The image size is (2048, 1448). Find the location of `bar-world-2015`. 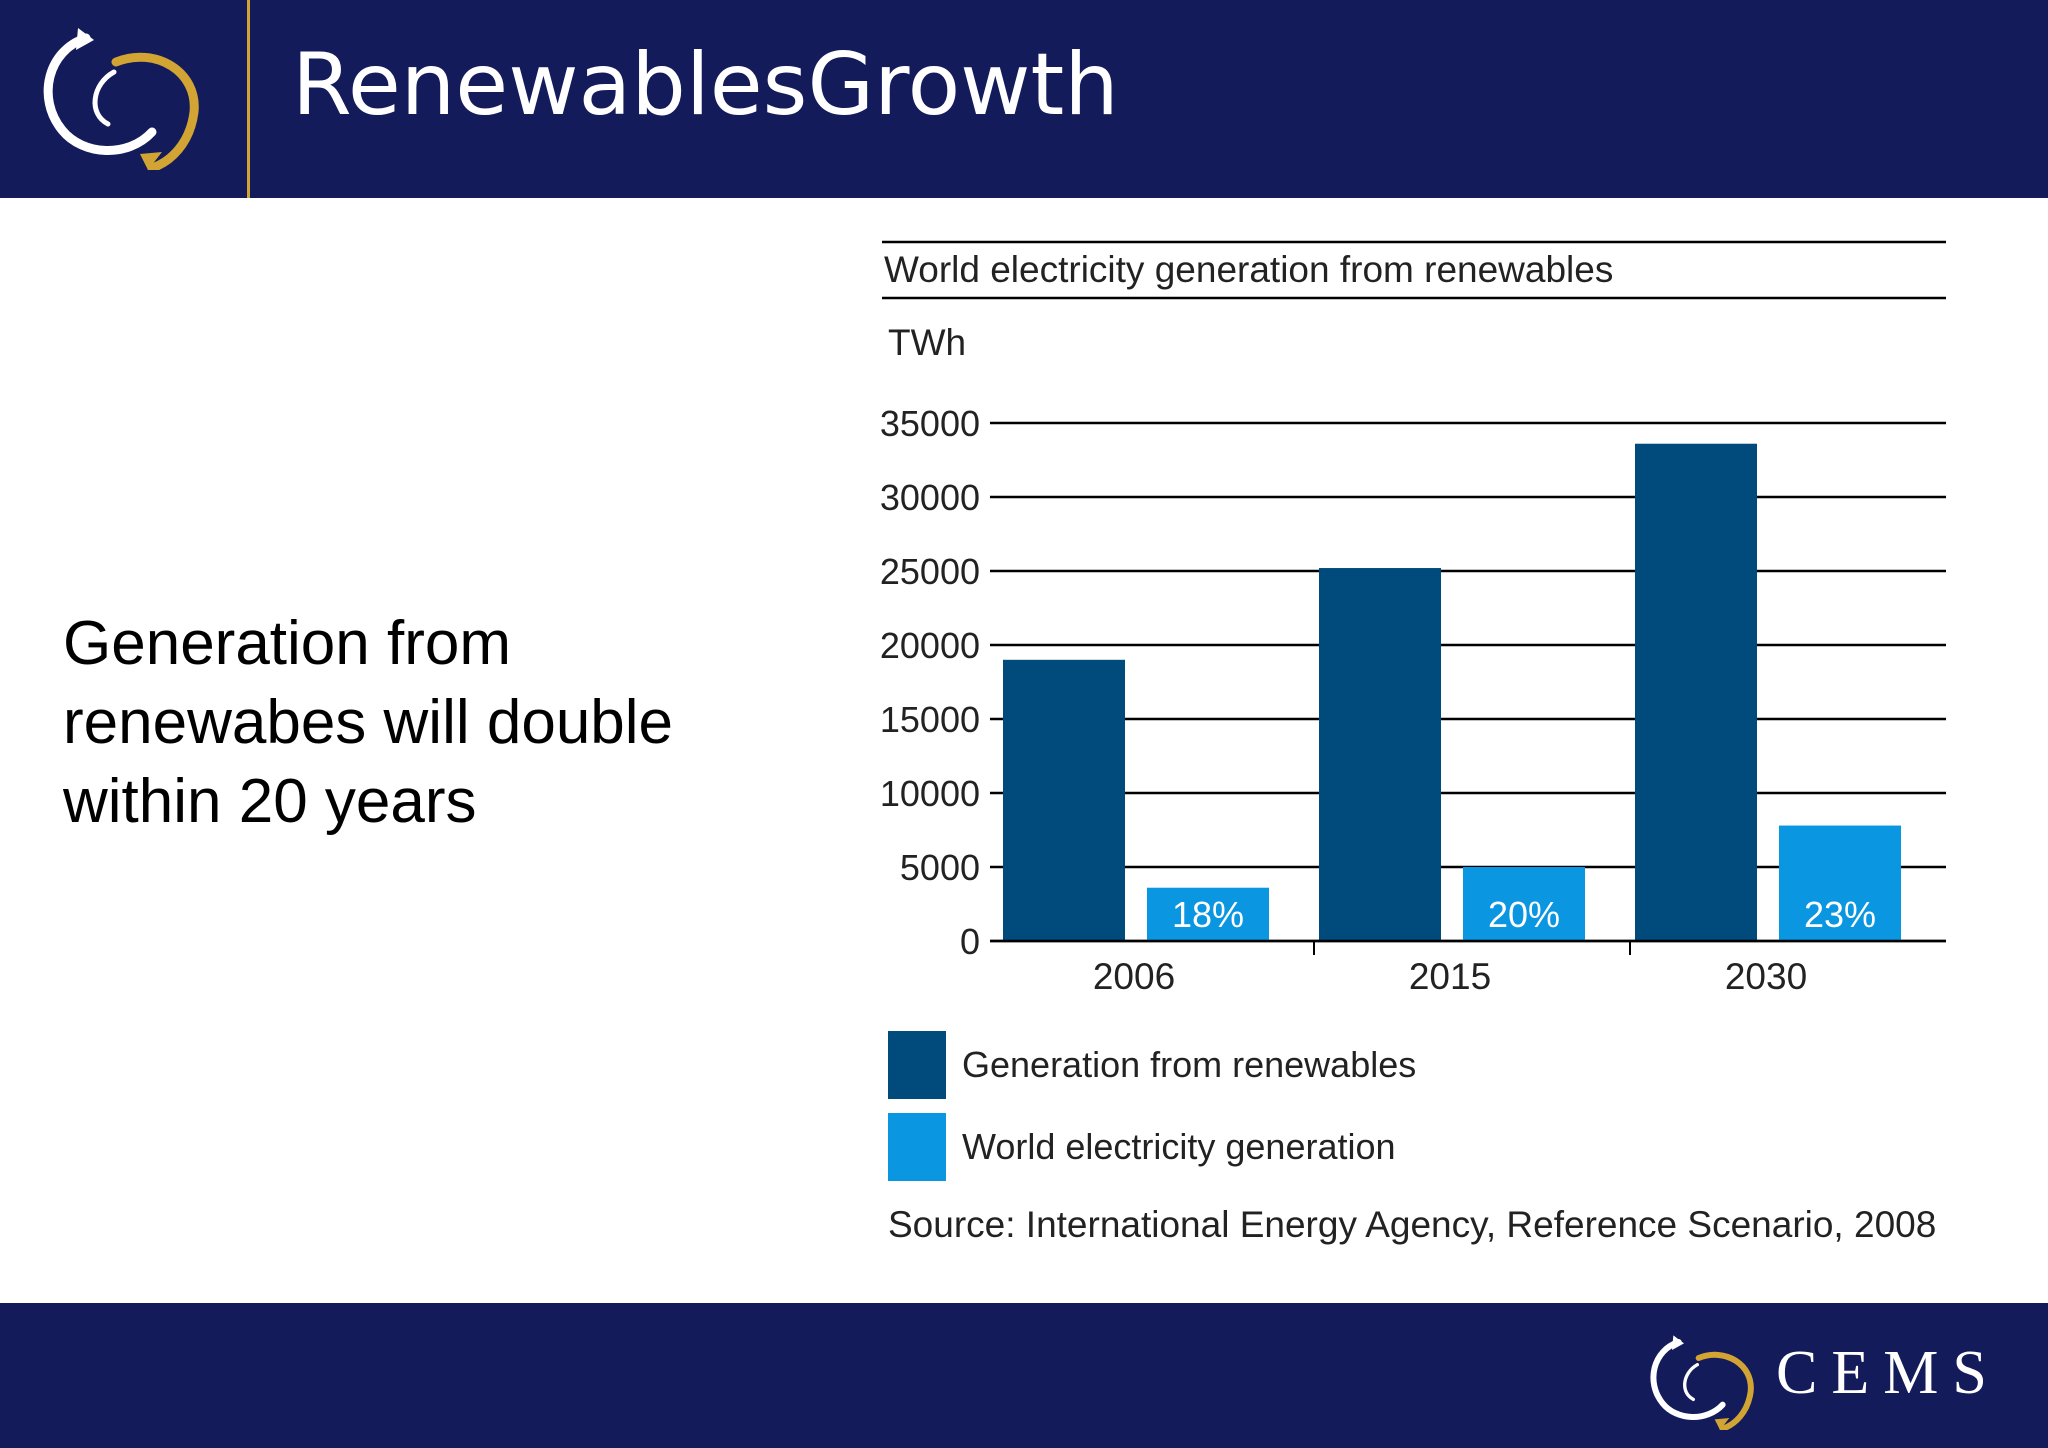

bar-world-2015 is located at coordinates (1524, 904).